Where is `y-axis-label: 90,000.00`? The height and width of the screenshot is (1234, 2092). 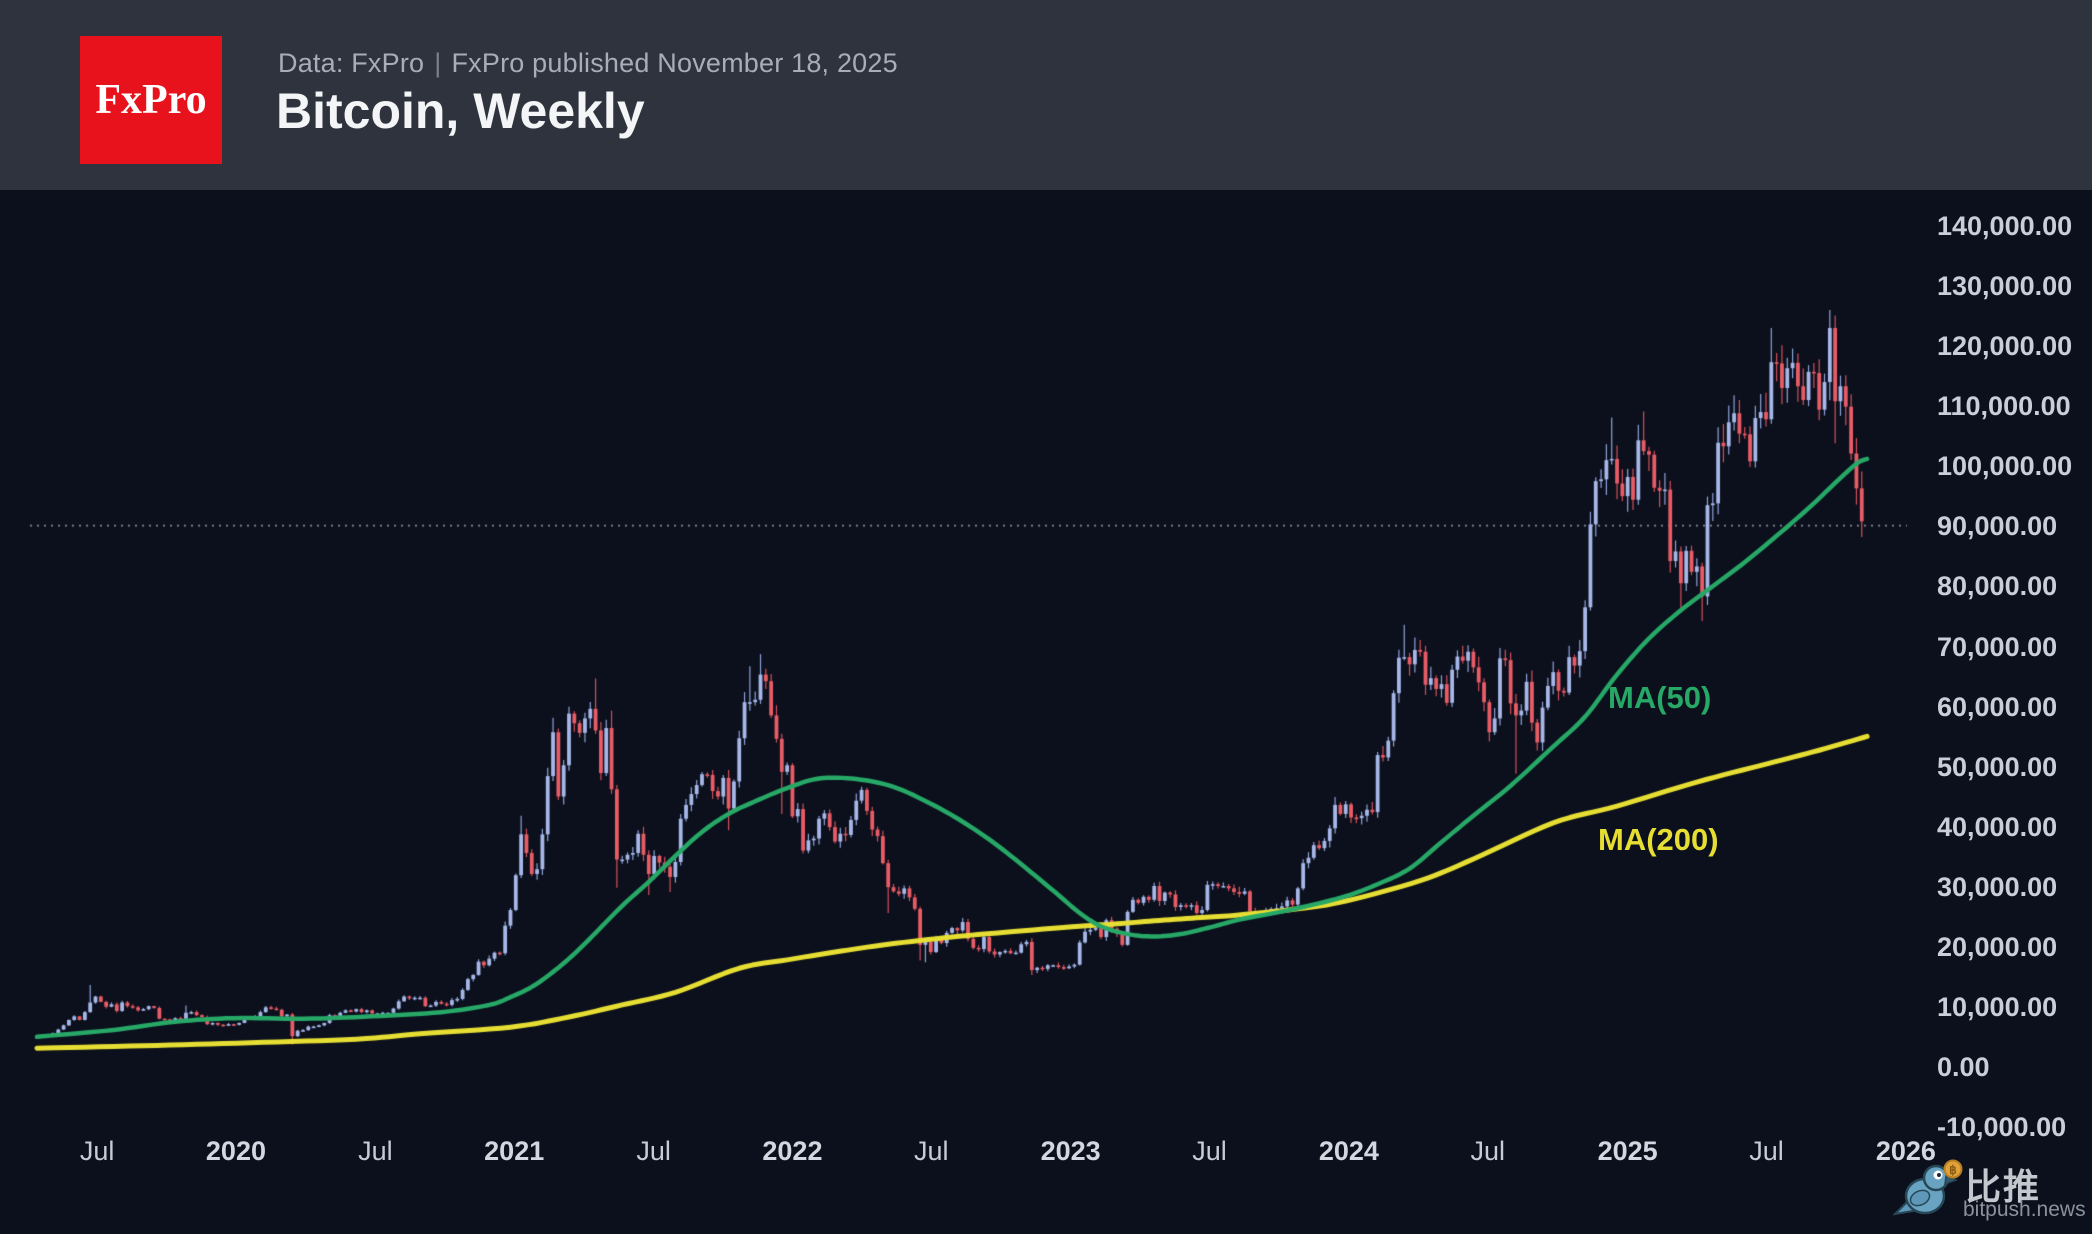 y-axis-label: 90,000.00 is located at coordinates (1997, 526).